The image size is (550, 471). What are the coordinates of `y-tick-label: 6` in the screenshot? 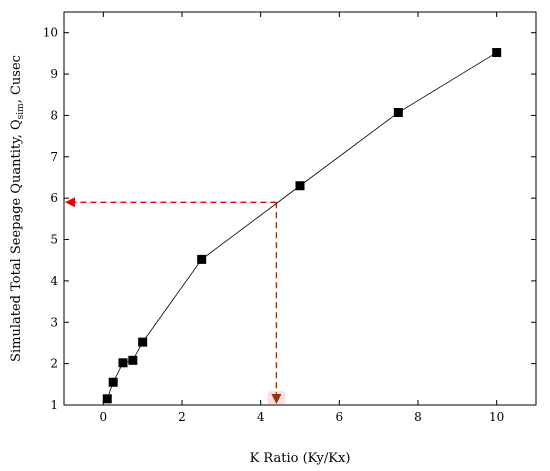 It's located at (54, 198).